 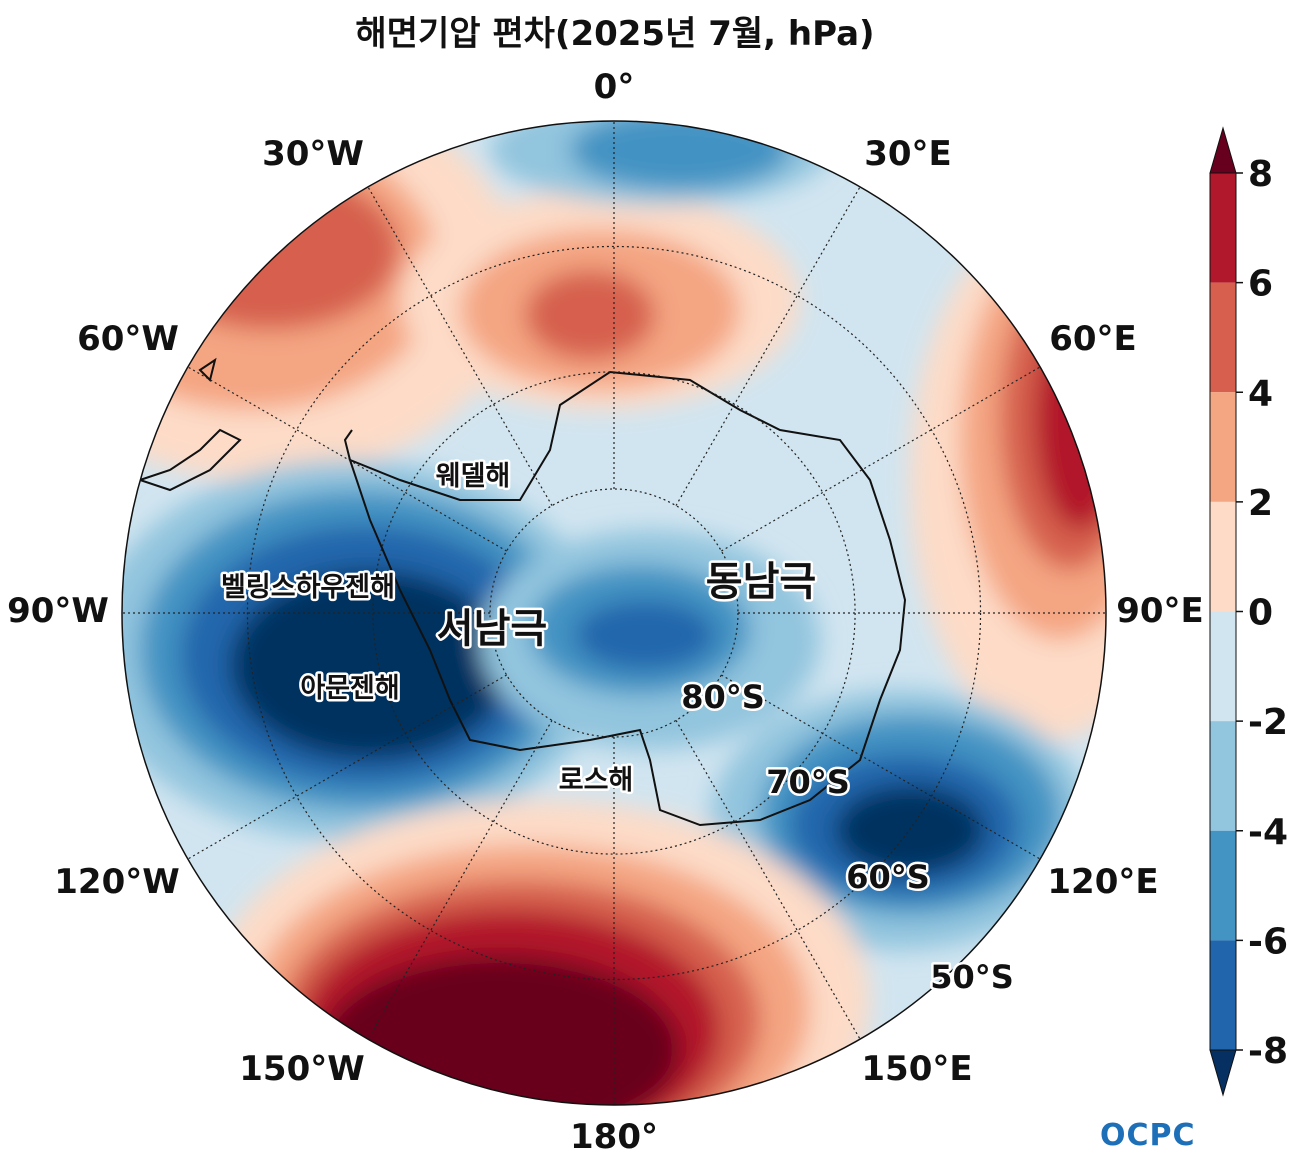 I want to click on lon-label-180: 180°, so click(x=614, y=1137).